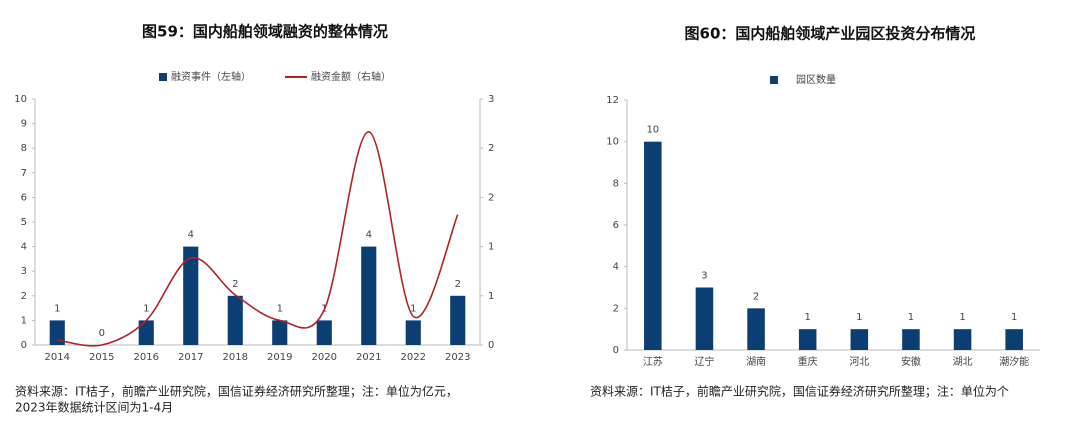  I want to click on y2-tick-label: 3, so click(491, 99).